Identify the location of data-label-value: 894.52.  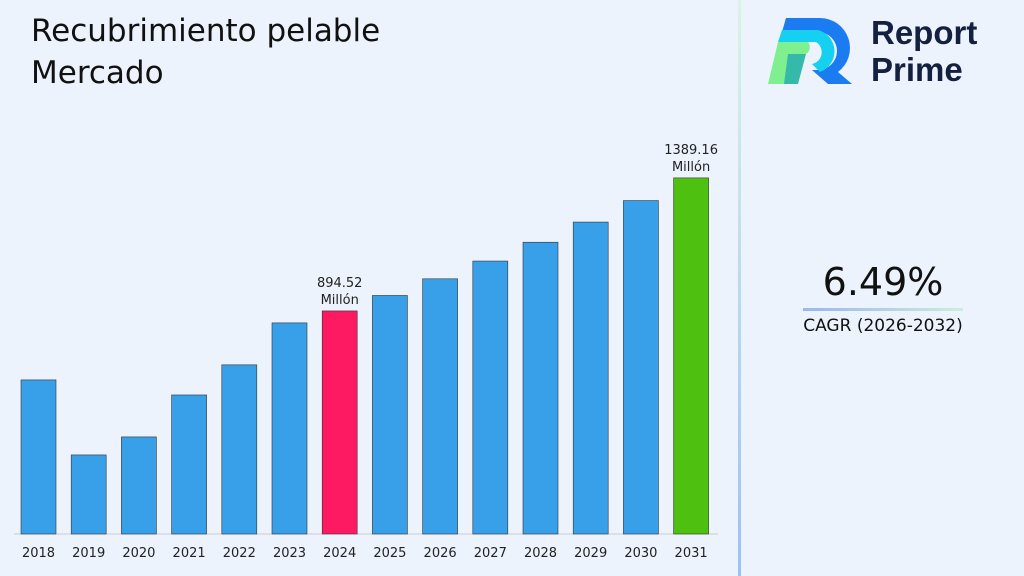
(340, 283).